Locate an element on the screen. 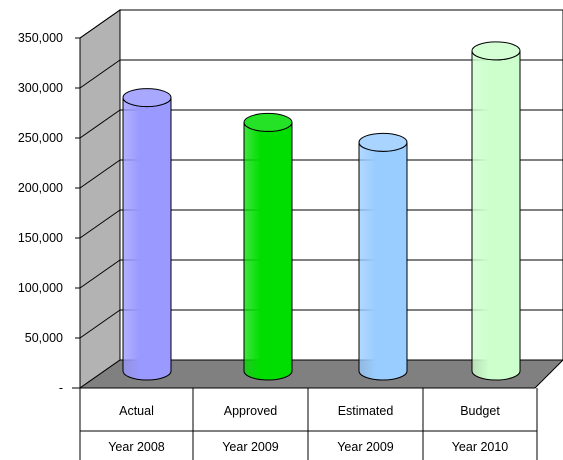 The width and height of the screenshot is (563, 460). y-tick-label: 250,000 is located at coordinates (40, 138).